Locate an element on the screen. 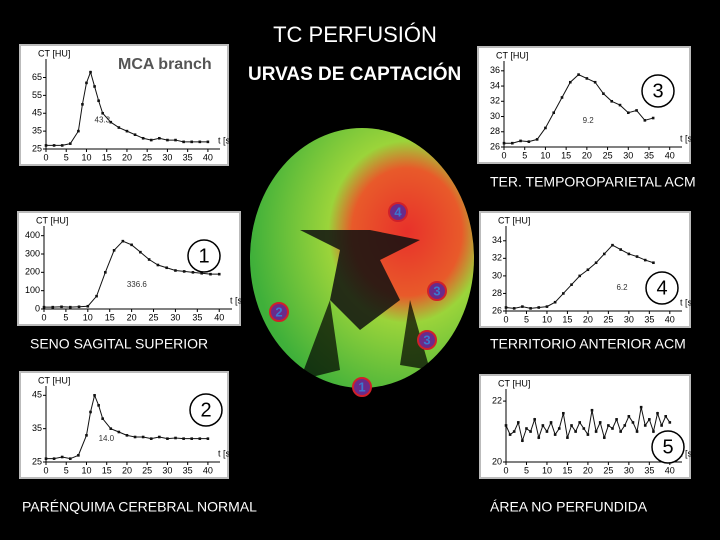  x-tick-label: 35 is located at coordinates (649, 319).